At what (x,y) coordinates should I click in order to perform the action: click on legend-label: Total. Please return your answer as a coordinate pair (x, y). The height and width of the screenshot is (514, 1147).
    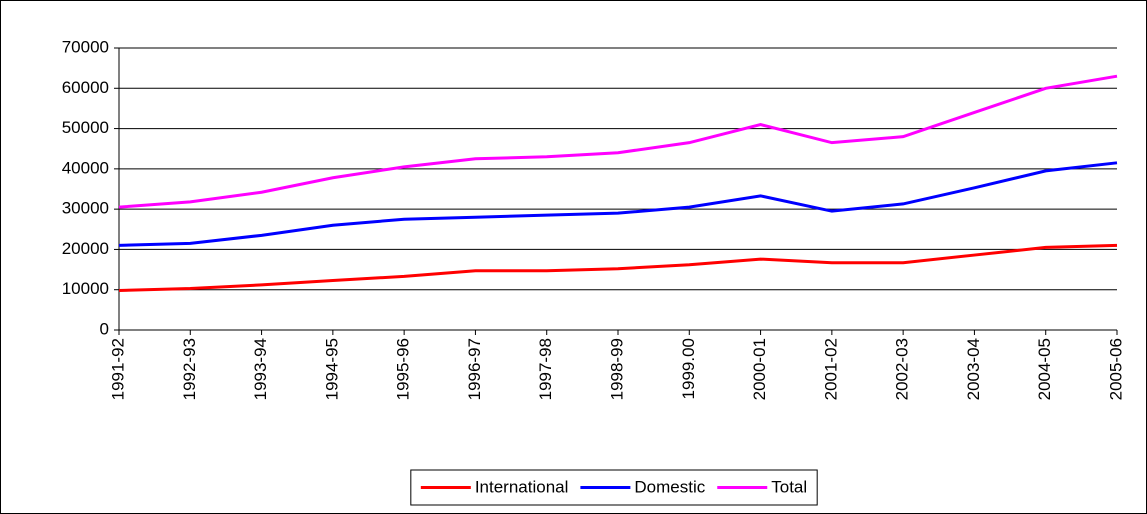
    Looking at the image, I should click on (789, 486).